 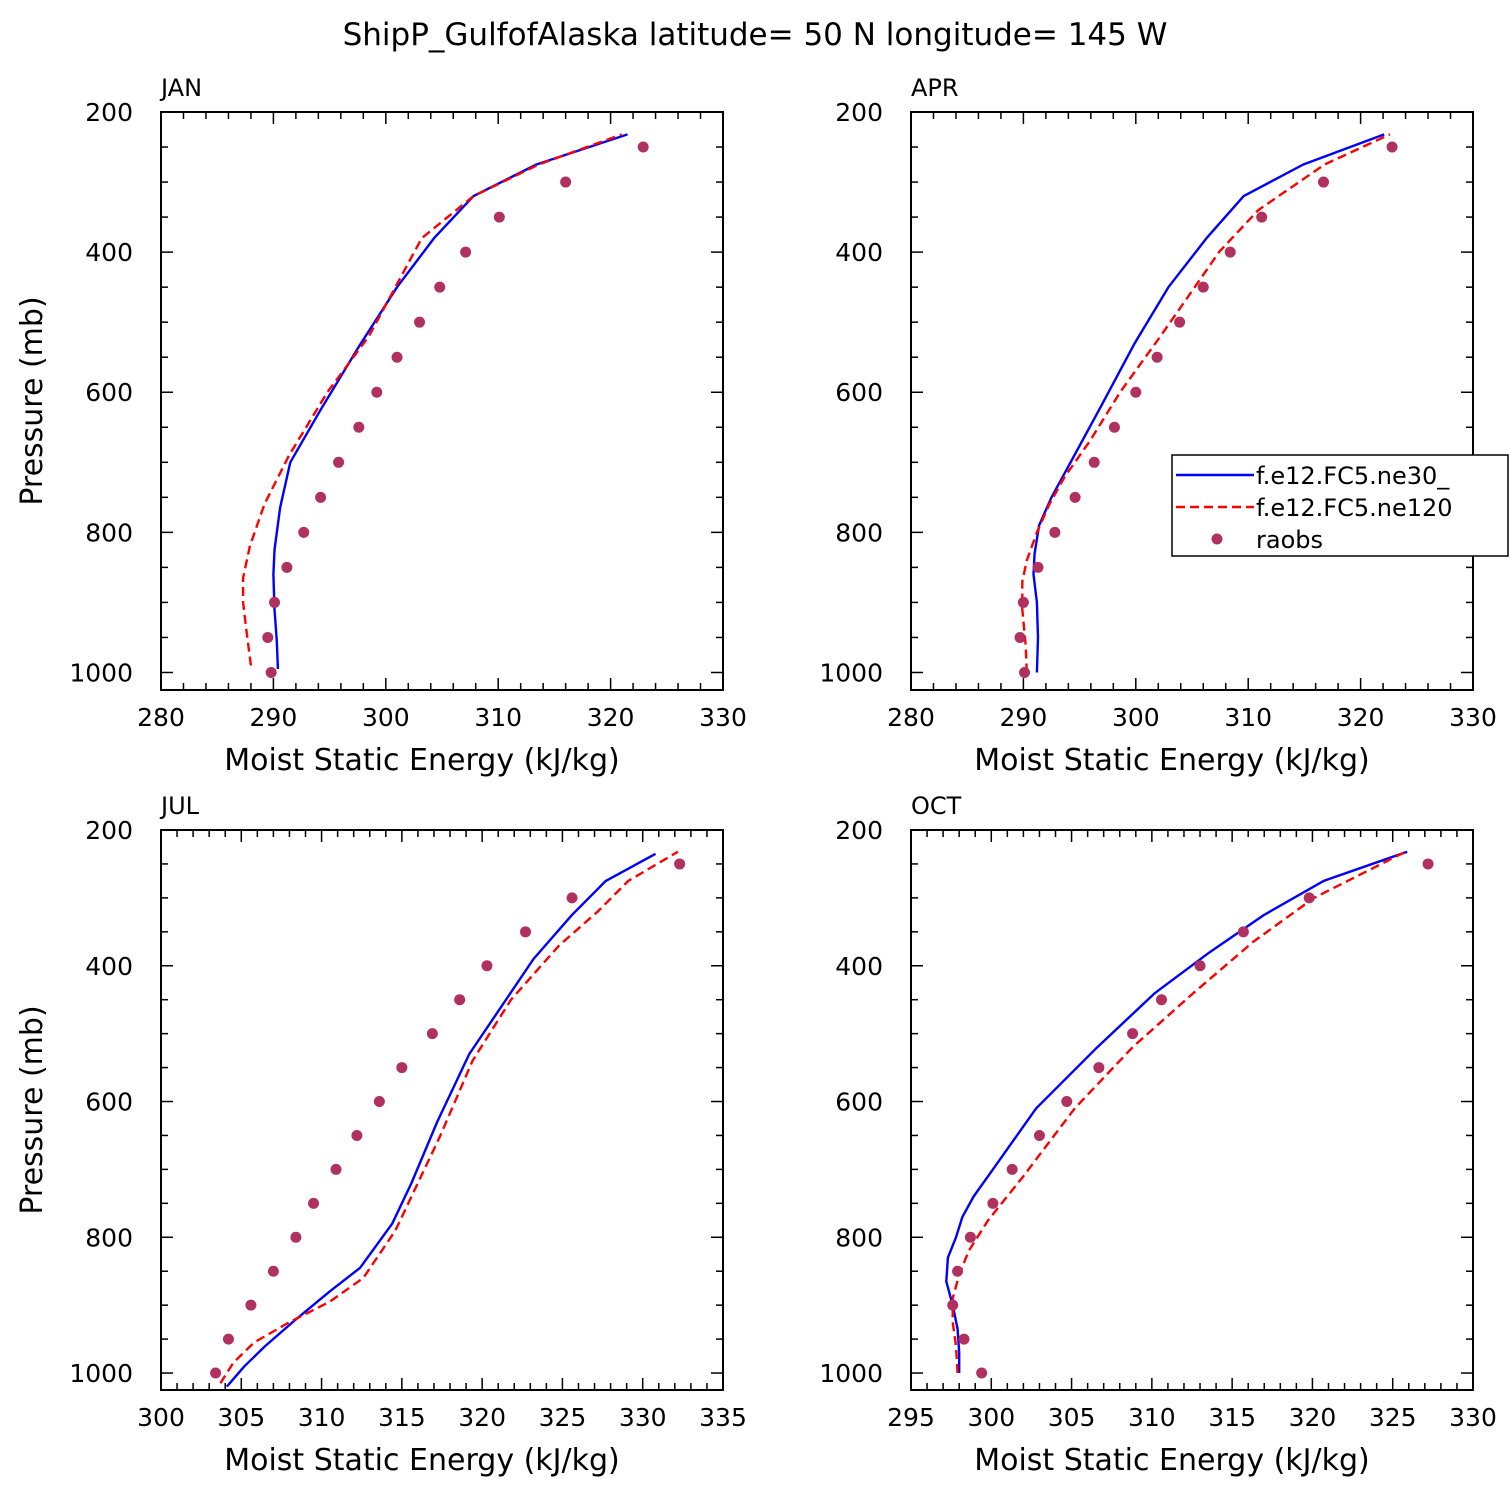 I want to click on legend: f.e12.FC5.ne30_ f.e12.FC5.ne120 raobs, so click(x=1340, y=505).